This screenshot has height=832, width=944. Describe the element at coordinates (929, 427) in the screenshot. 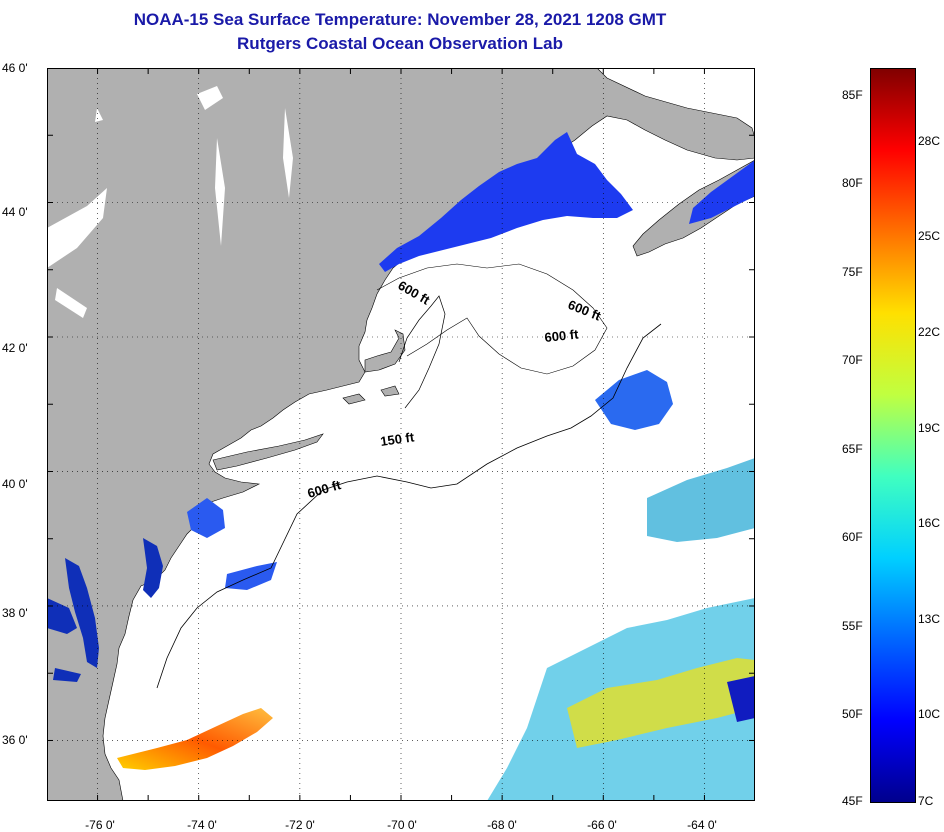

I see `colorbar-label-c: 19C` at that location.